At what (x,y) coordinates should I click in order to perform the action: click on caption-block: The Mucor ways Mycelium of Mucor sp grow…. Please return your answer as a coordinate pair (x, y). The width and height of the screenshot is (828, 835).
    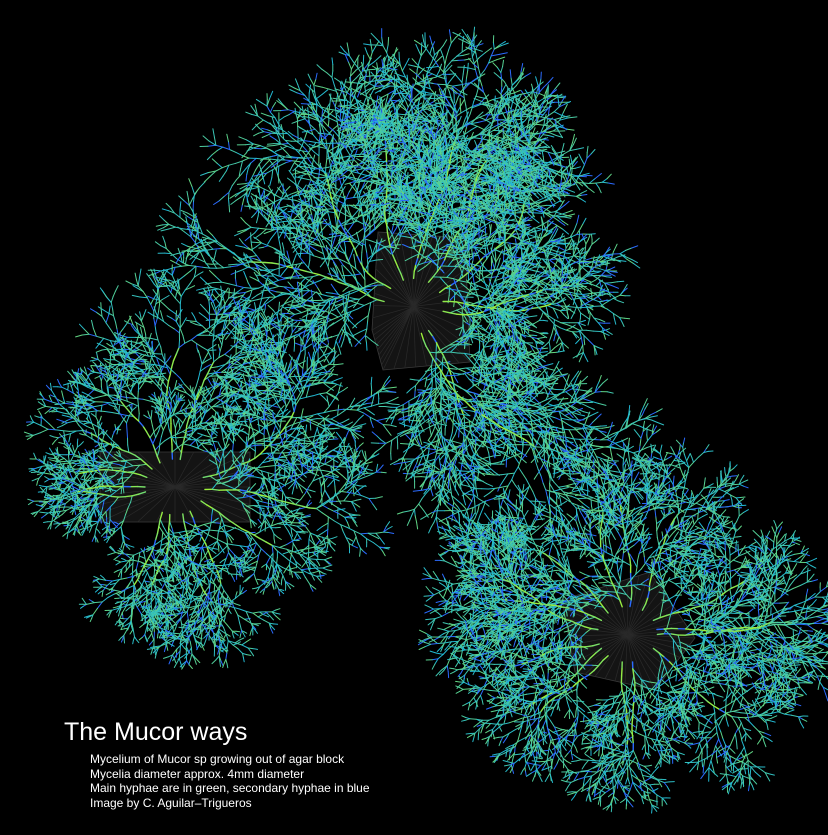
    Looking at the image, I should click on (217, 763).